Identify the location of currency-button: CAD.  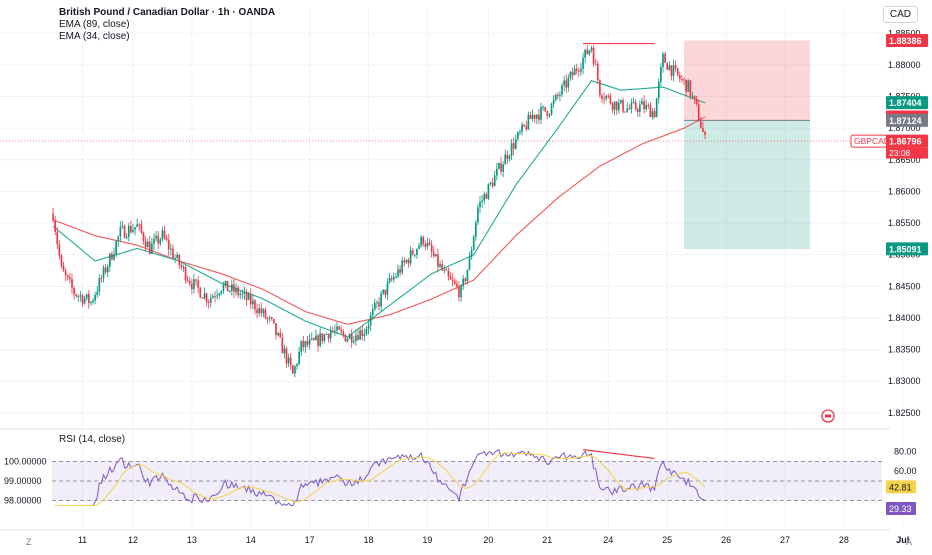
(900, 14).